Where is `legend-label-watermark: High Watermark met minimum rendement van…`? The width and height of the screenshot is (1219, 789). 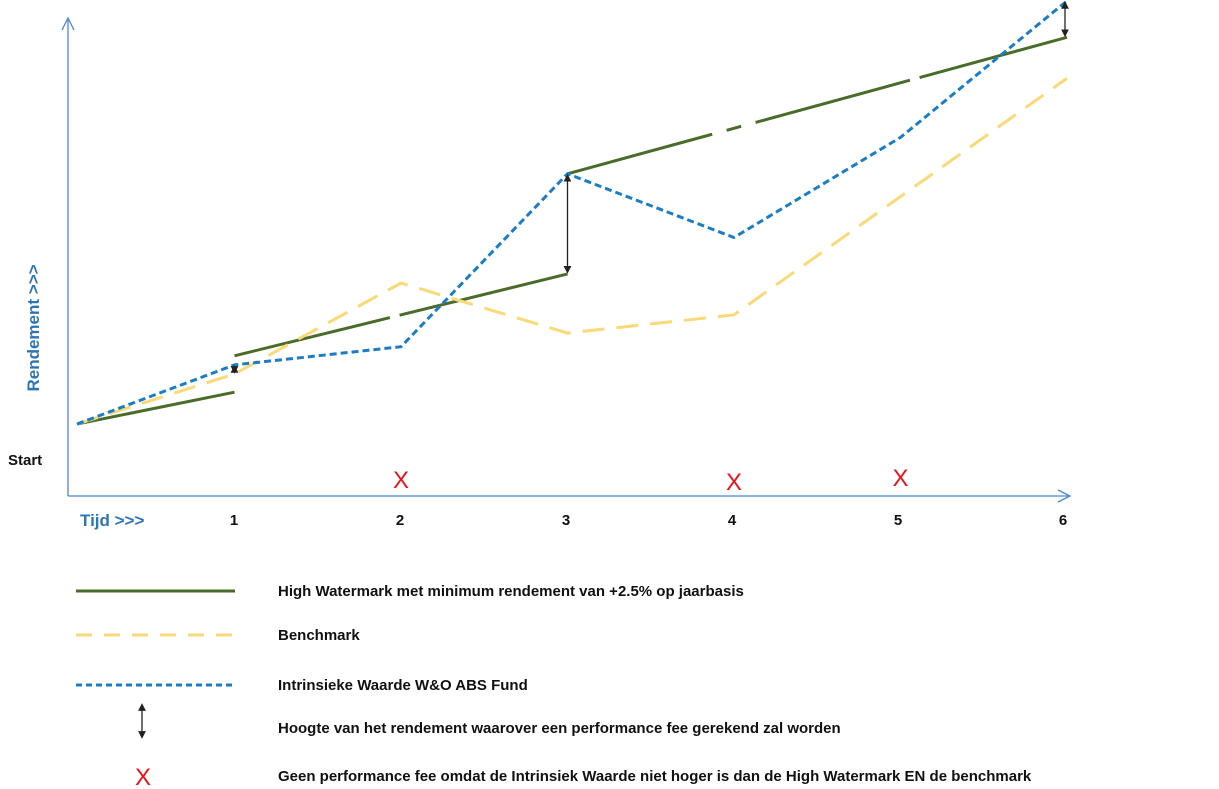
legend-label-watermark: High Watermark met minimum rendement van… is located at coordinates (511, 591).